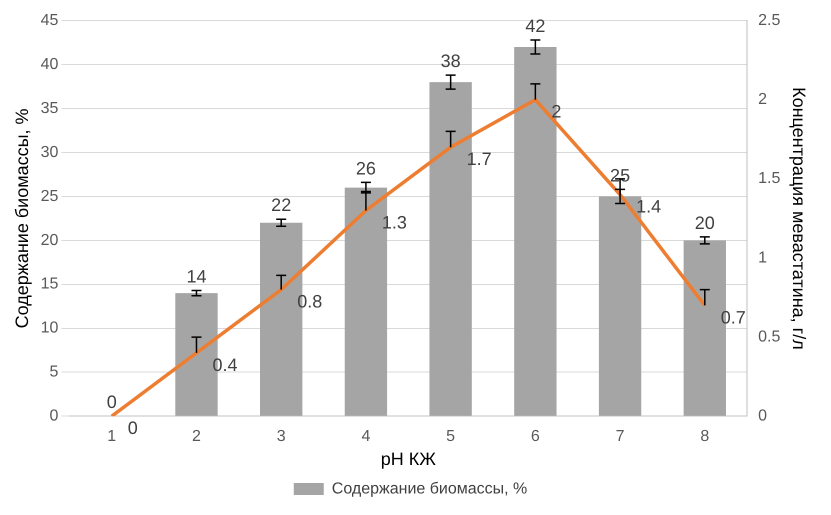  What do you see at coordinates (49, 284) in the screenshot?
I see `y-tick-label: 15` at bounding box center [49, 284].